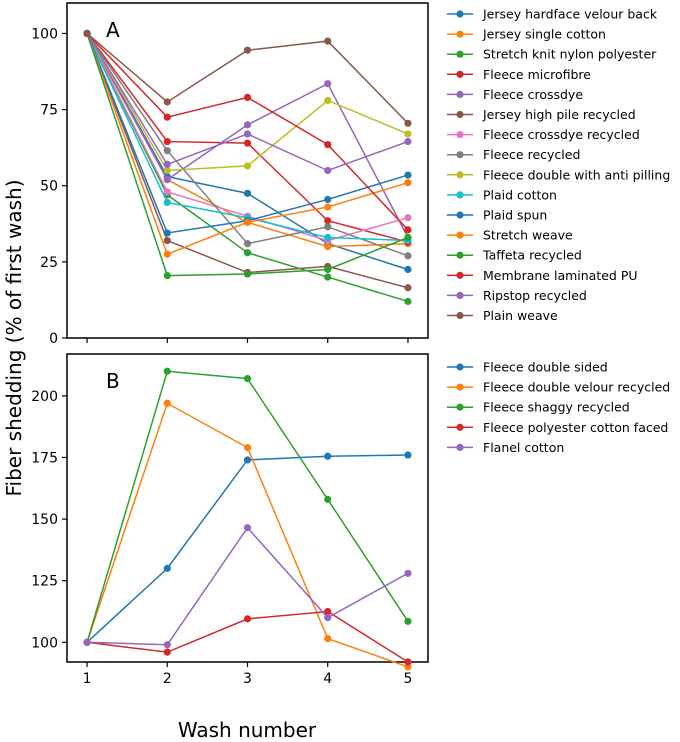 Image resolution: width=680 pixels, height=742 pixels. Describe the element at coordinates (247, 730) in the screenshot. I see `x-axis-label: Wash number` at that location.